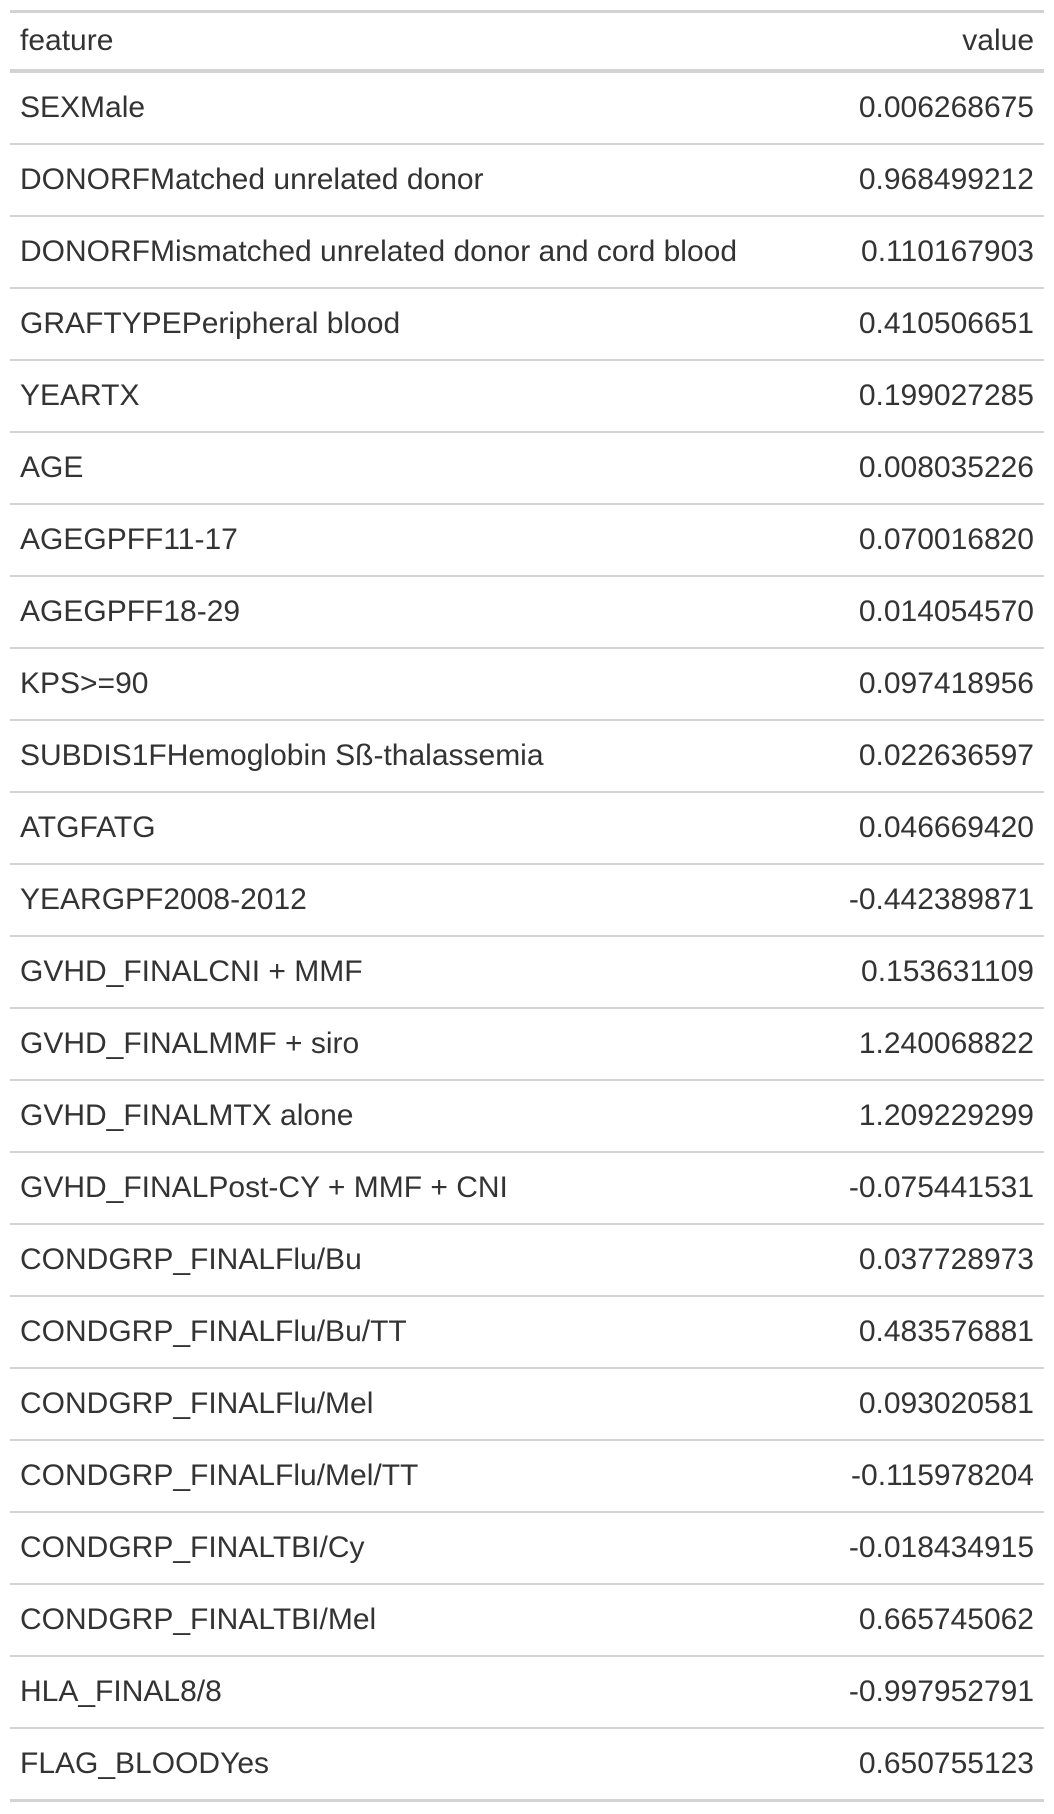 Image resolution: width=1054 pixels, height=1814 pixels. I want to click on table-row: CONDGRP_FINALFlu/Bu/TT 0.483576881, so click(527, 1331).